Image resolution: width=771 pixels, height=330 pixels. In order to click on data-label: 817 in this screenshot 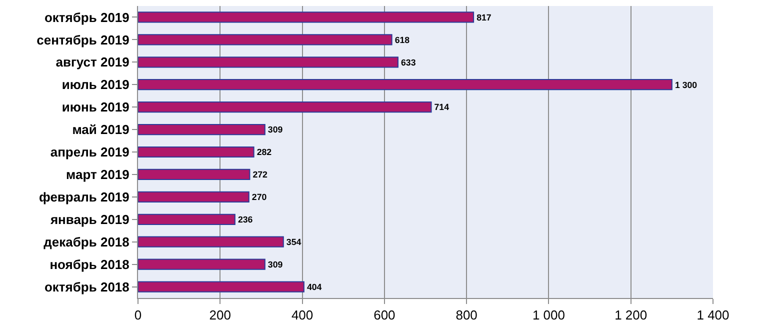, I will do `click(484, 17)`.